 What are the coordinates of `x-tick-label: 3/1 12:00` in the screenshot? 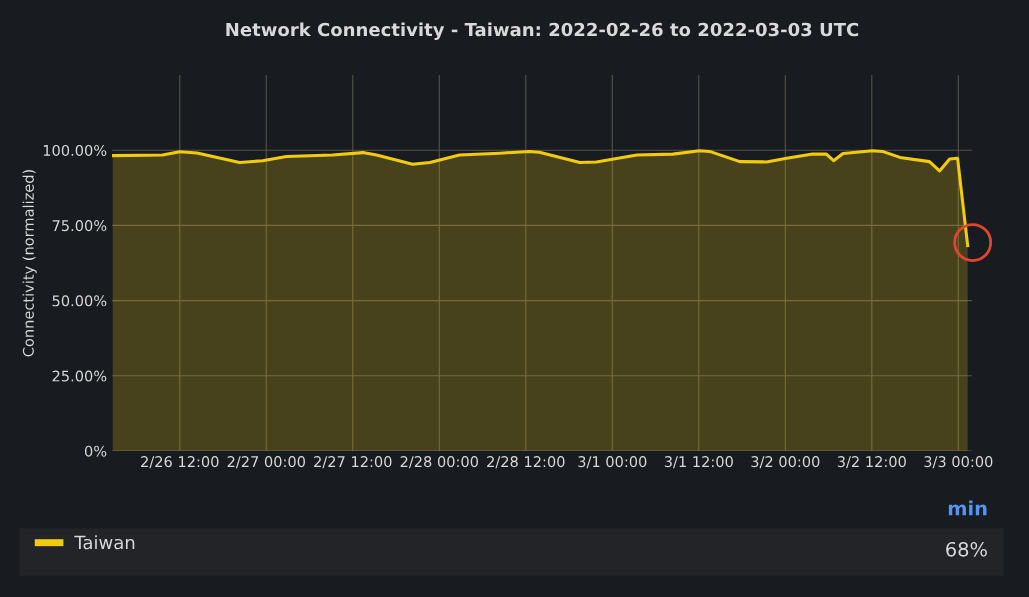 It's located at (698, 462).